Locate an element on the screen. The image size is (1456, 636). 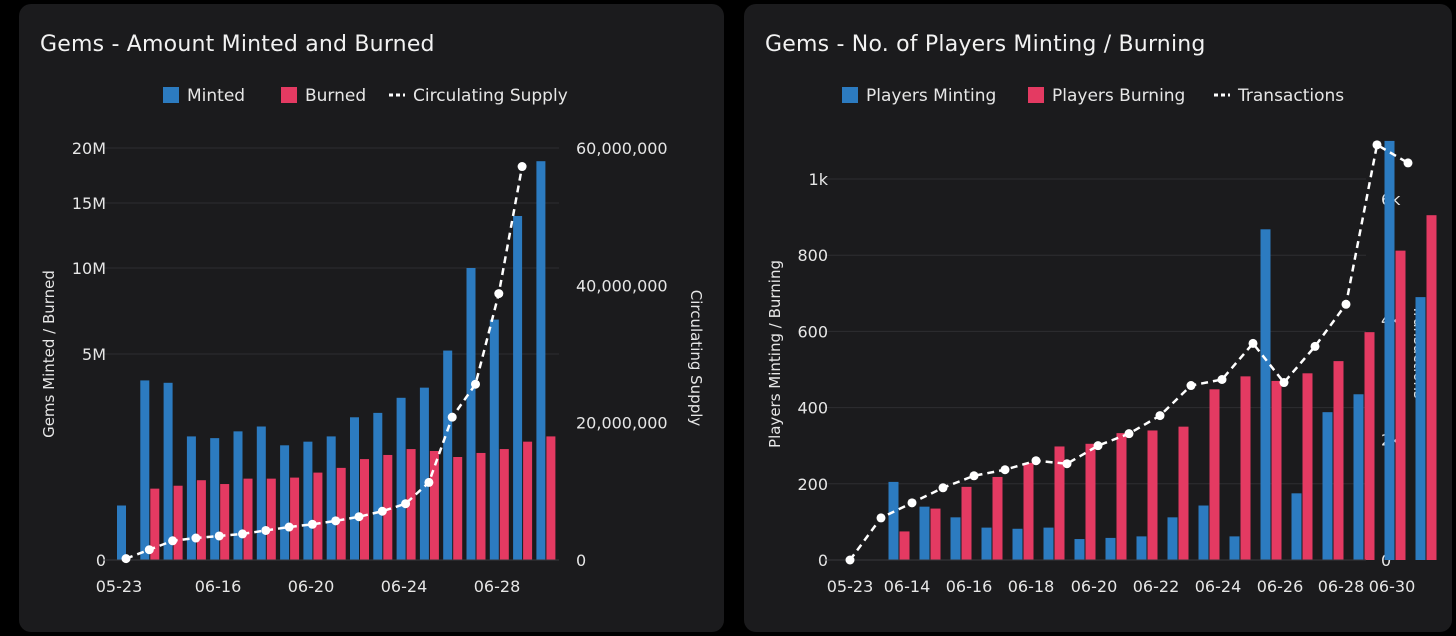
y-tick-label: 10M is located at coordinates (89, 268).